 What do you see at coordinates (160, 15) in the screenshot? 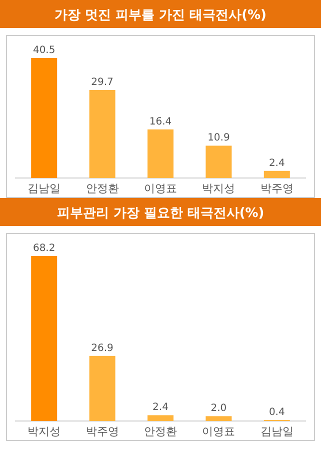
I see `chart-title: 가장 멋진 피부를 가진 태극전사(%)` at bounding box center [160, 15].